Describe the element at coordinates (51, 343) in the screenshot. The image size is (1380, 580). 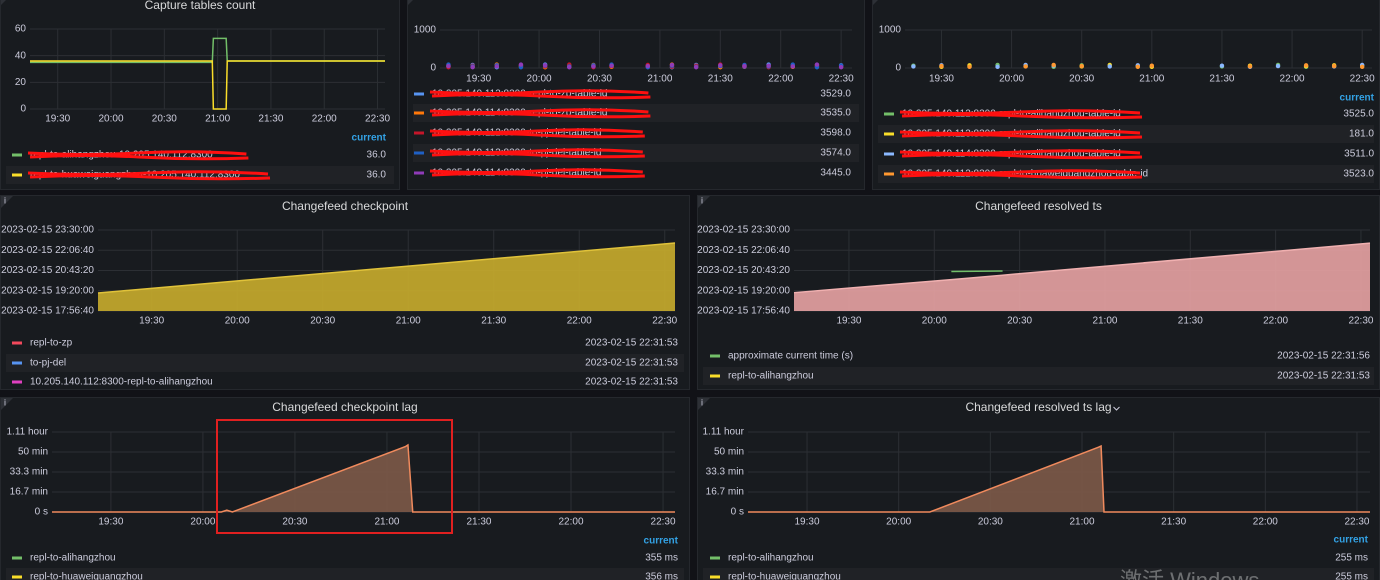
I see `legend-name: repl-to-zp` at that location.